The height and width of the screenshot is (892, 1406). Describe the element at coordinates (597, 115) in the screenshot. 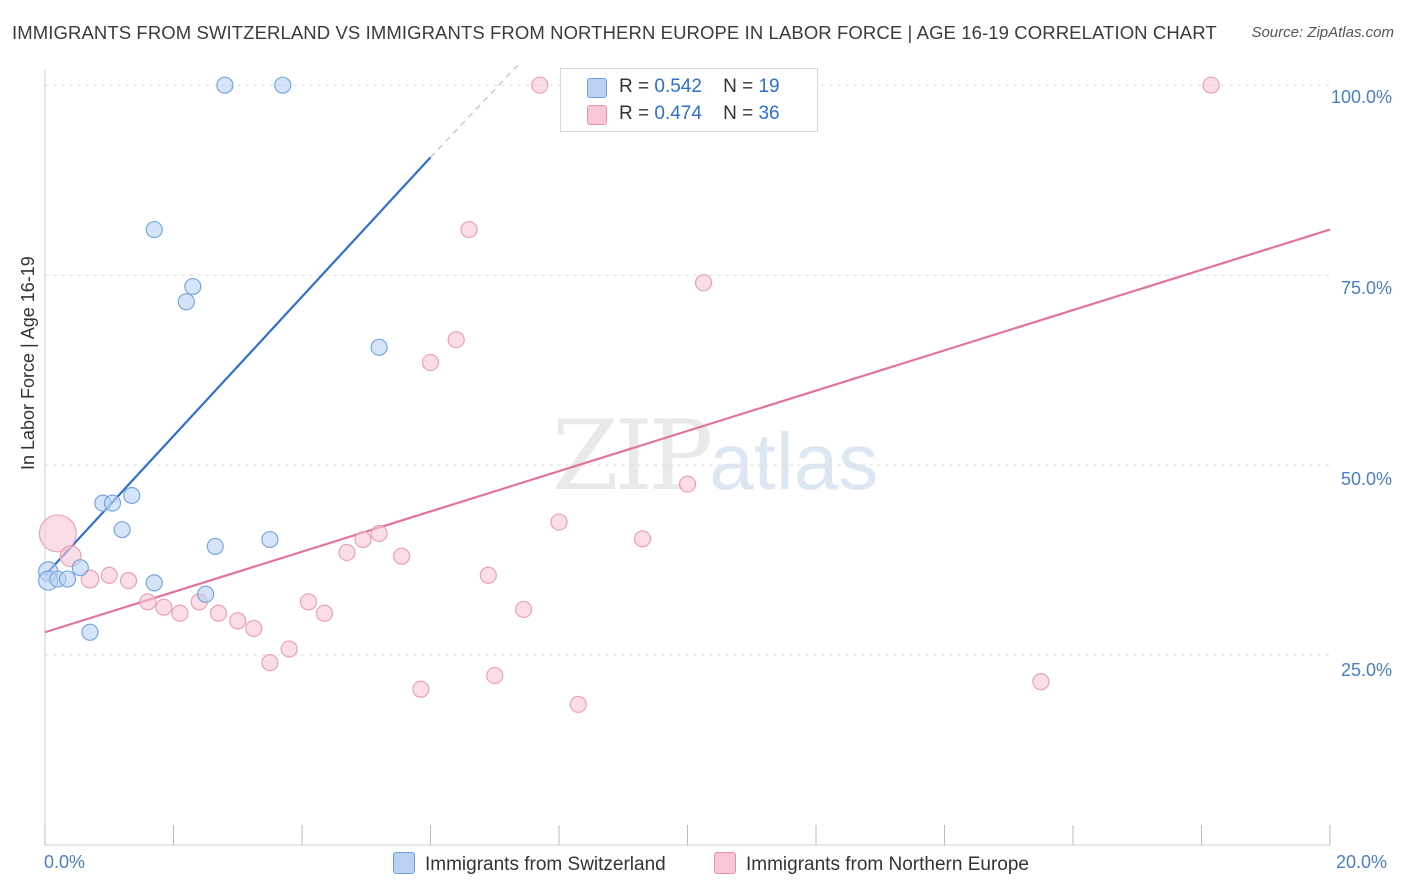

I see `legend-swatch-pink` at that location.